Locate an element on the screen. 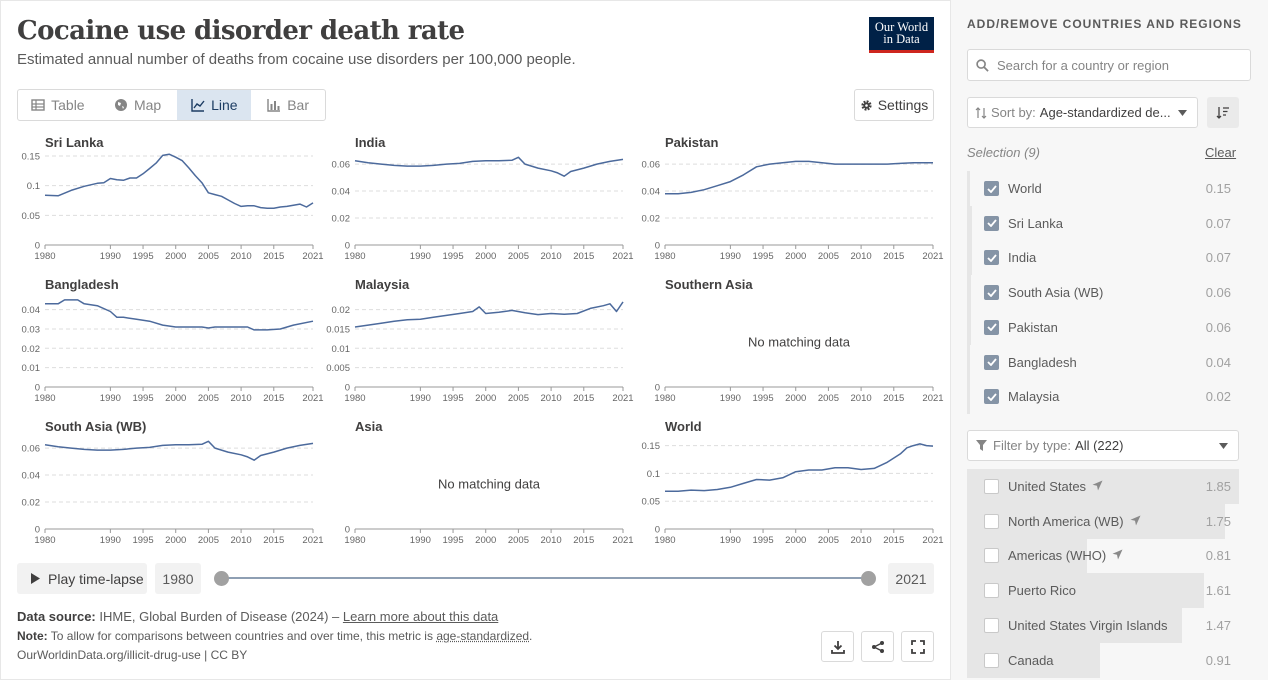 This screenshot has height=680, width=1268. sort-order-button is located at coordinates (1223, 112).